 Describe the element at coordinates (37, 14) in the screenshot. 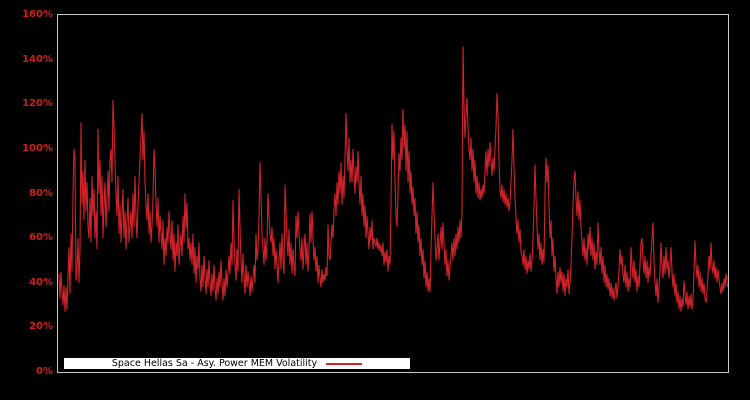

I see `y-axis-label: 160%` at that location.